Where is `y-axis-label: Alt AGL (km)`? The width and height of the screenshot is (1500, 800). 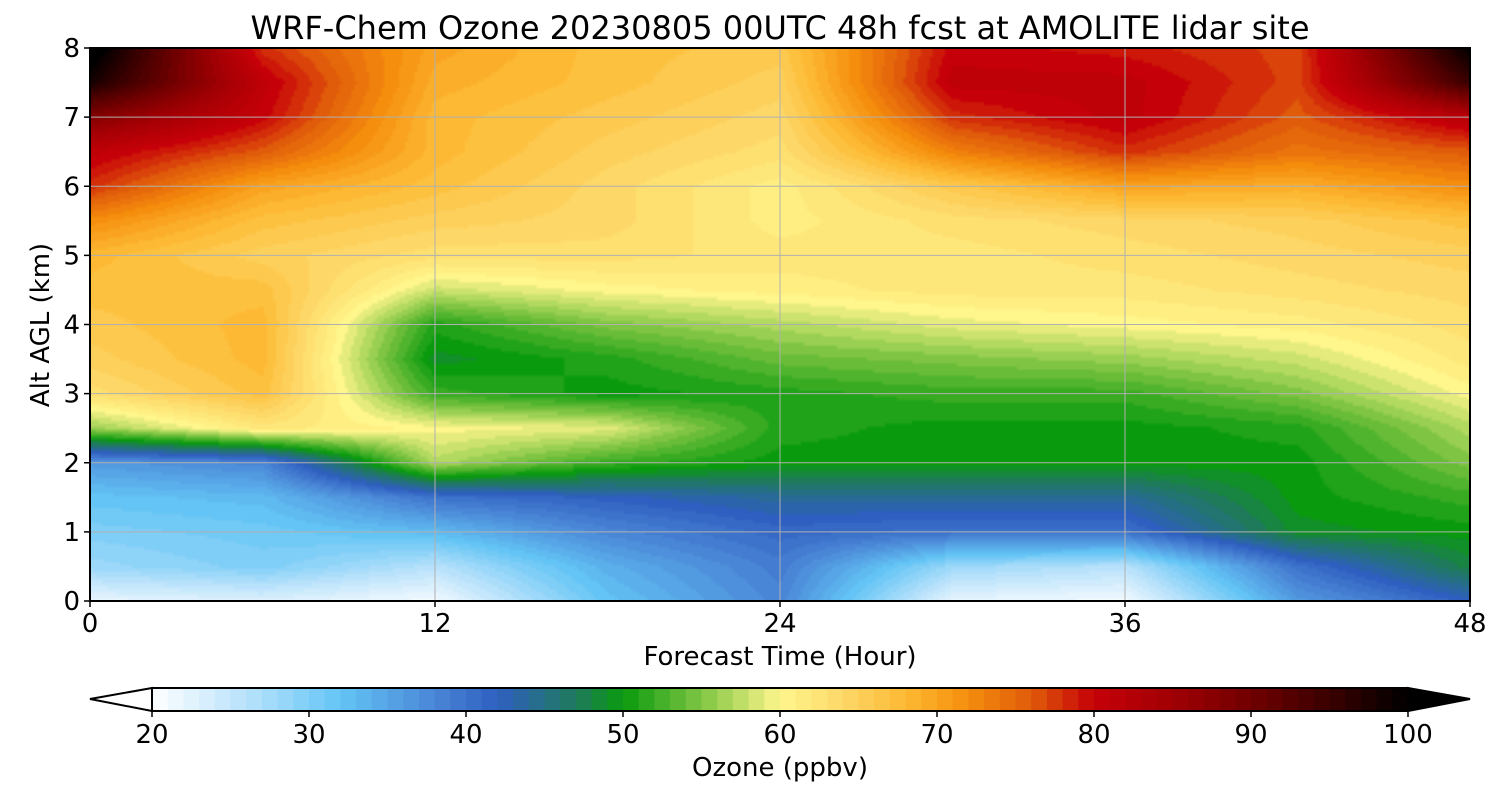
y-axis-label: Alt AGL (km) is located at coordinates (41, 325).